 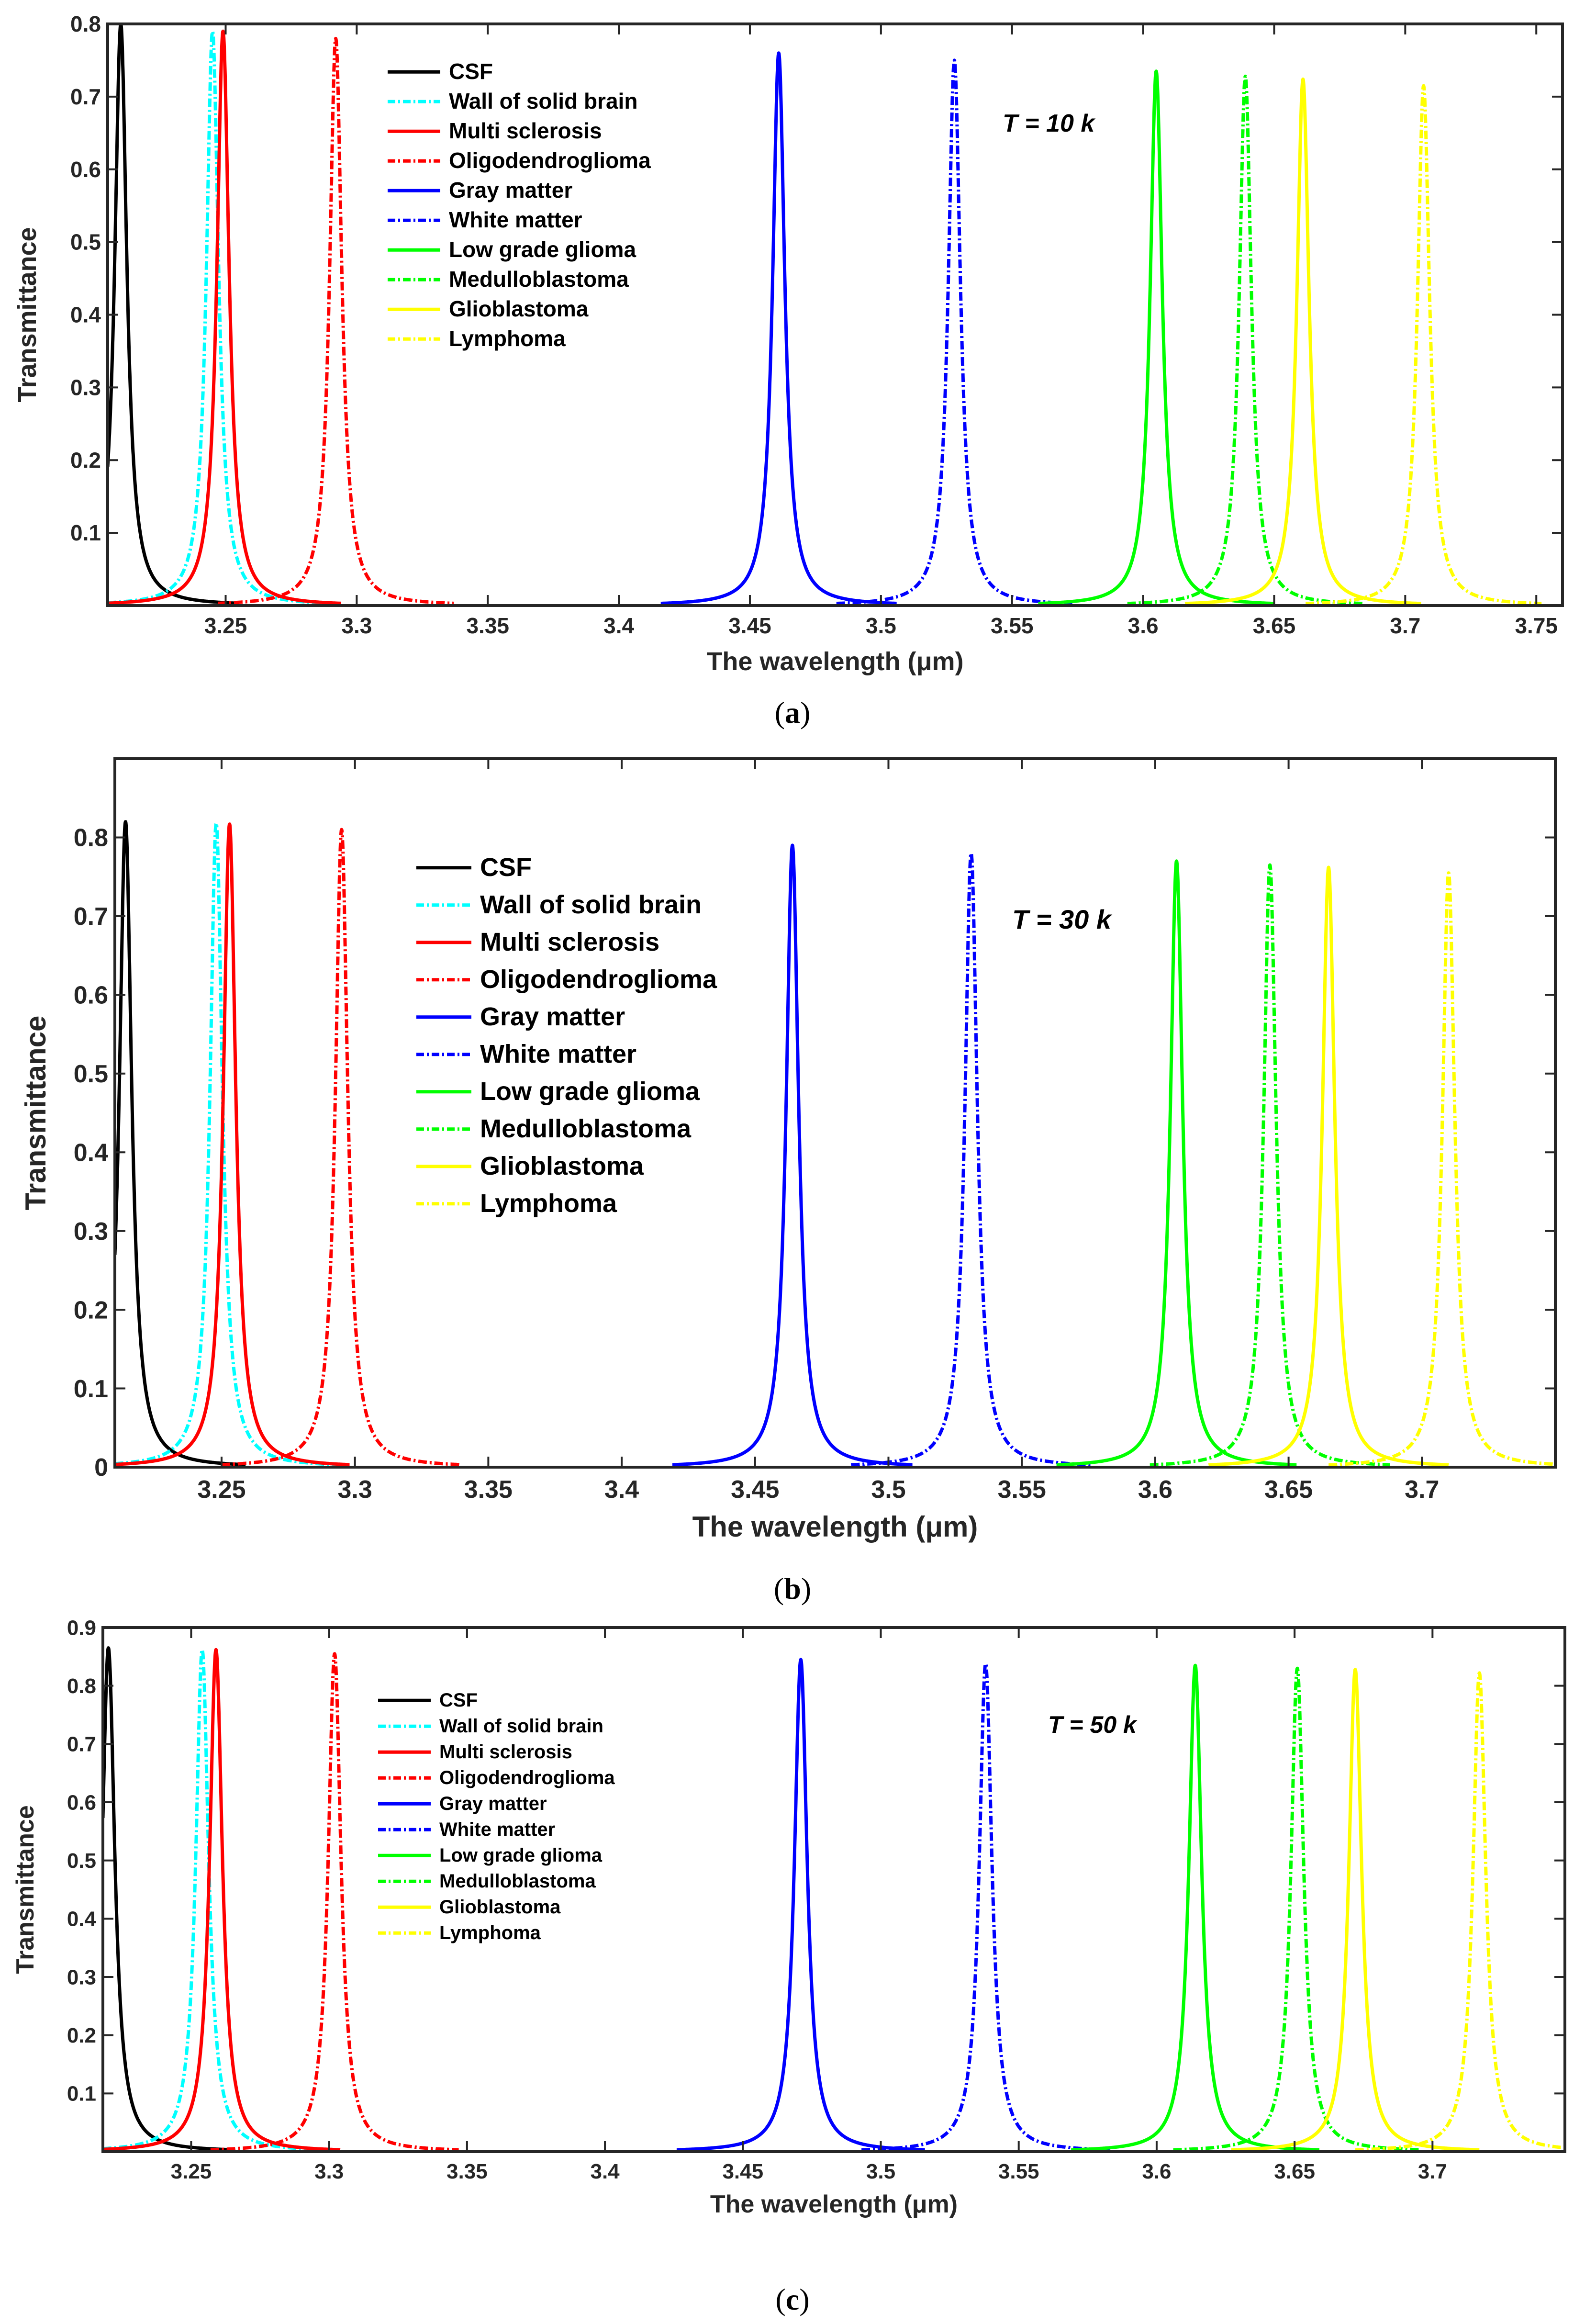 I want to click on temperature-annotation: T = 10 k, so click(x=1049, y=123).